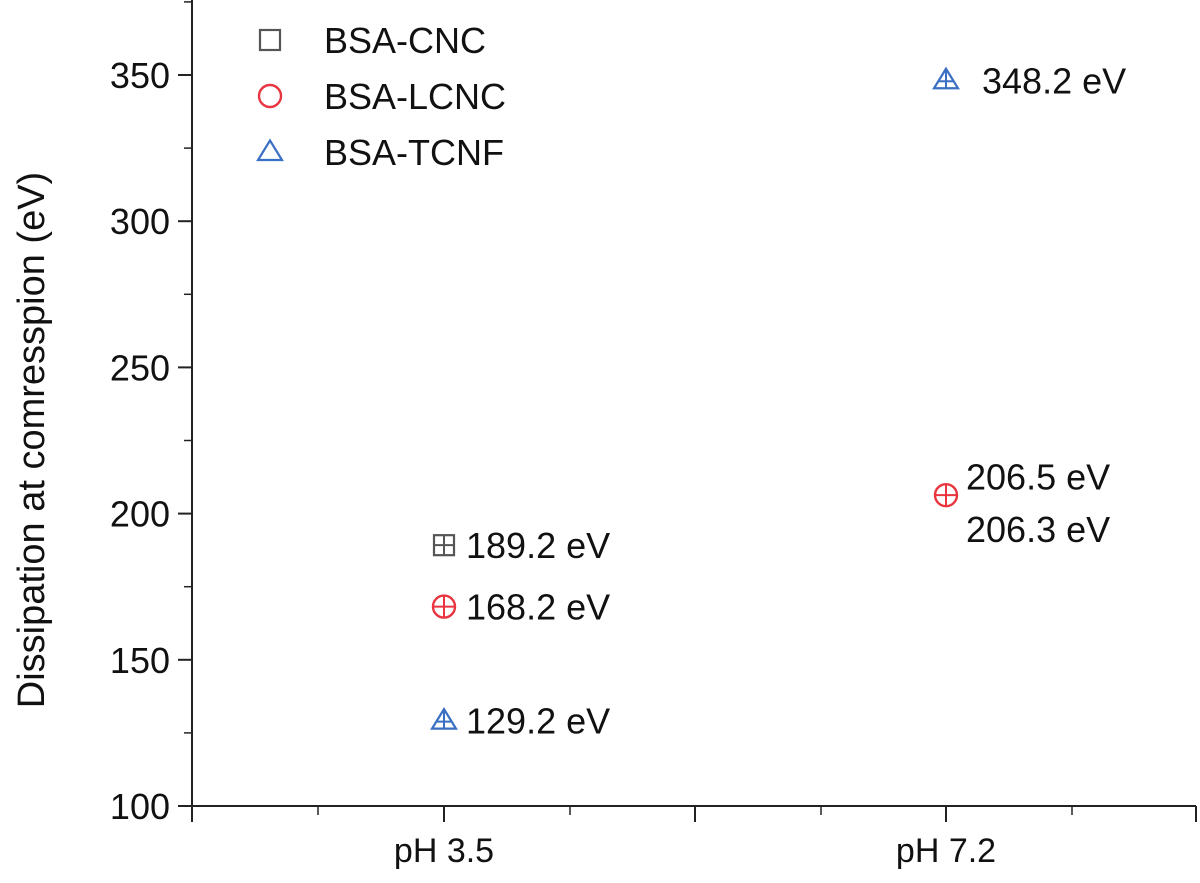 Image resolution: width=1200 pixels, height=883 pixels. What do you see at coordinates (694, 838) in the screenshot?
I see `x-ticks: pH 3.5 pH 7.2` at bounding box center [694, 838].